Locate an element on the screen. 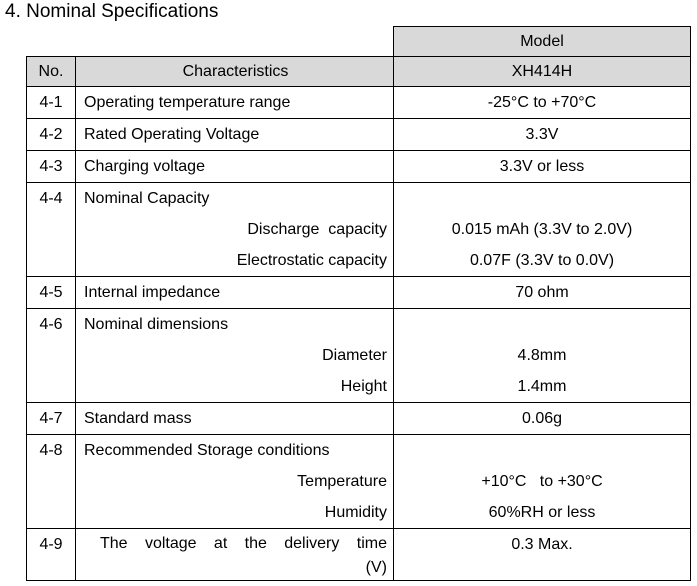 This screenshot has width=697, height=586. value-cell: 0.06g is located at coordinates (542, 418).